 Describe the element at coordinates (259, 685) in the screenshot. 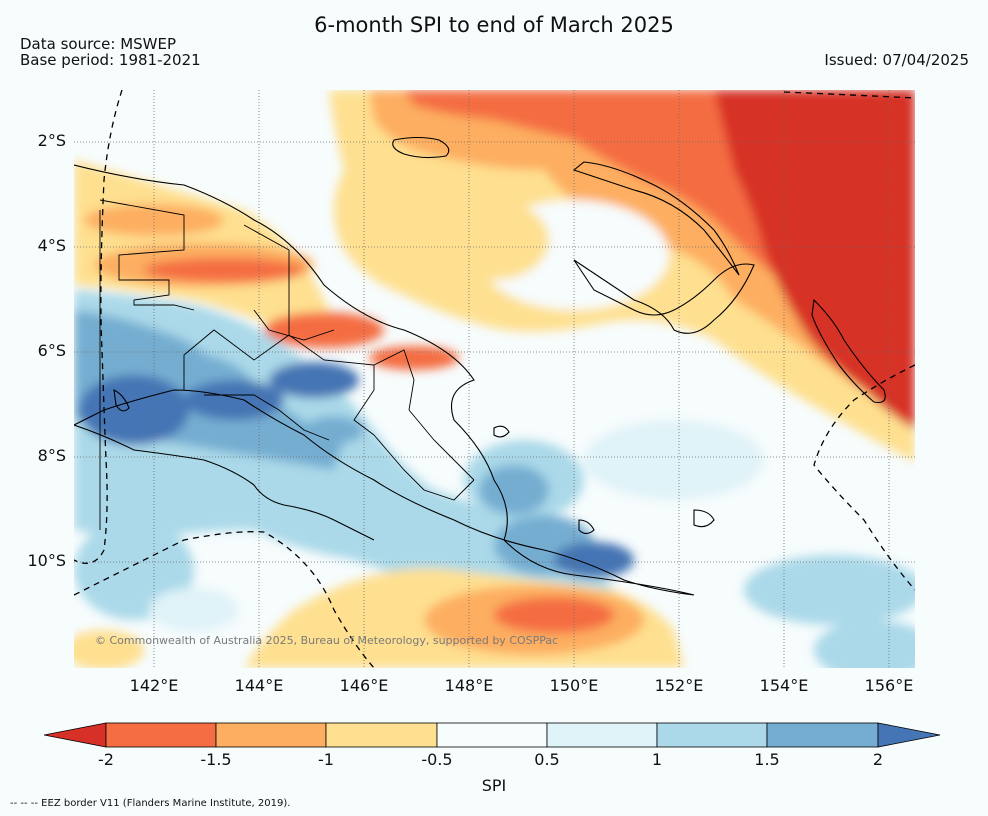

I see `lon-label: 144°E` at that location.